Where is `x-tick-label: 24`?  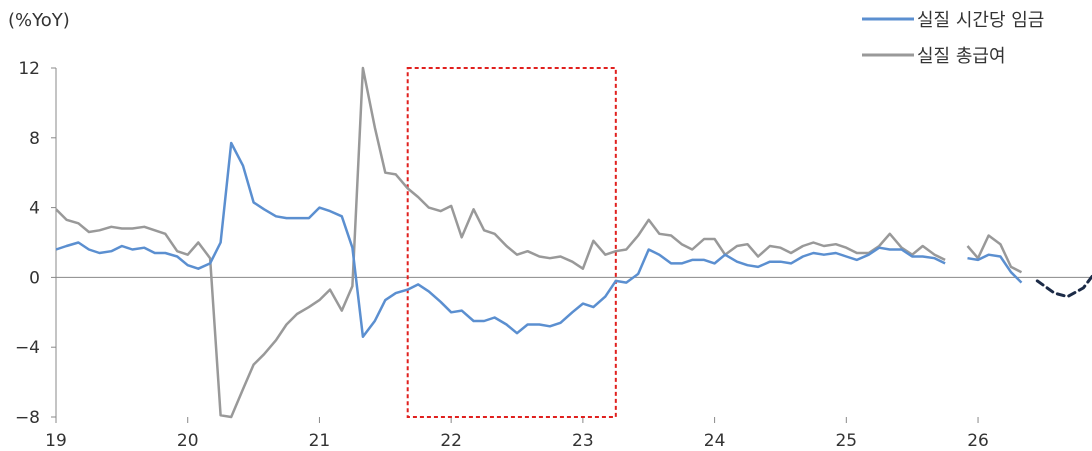
x-tick-label: 24 is located at coordinates (715, 441).